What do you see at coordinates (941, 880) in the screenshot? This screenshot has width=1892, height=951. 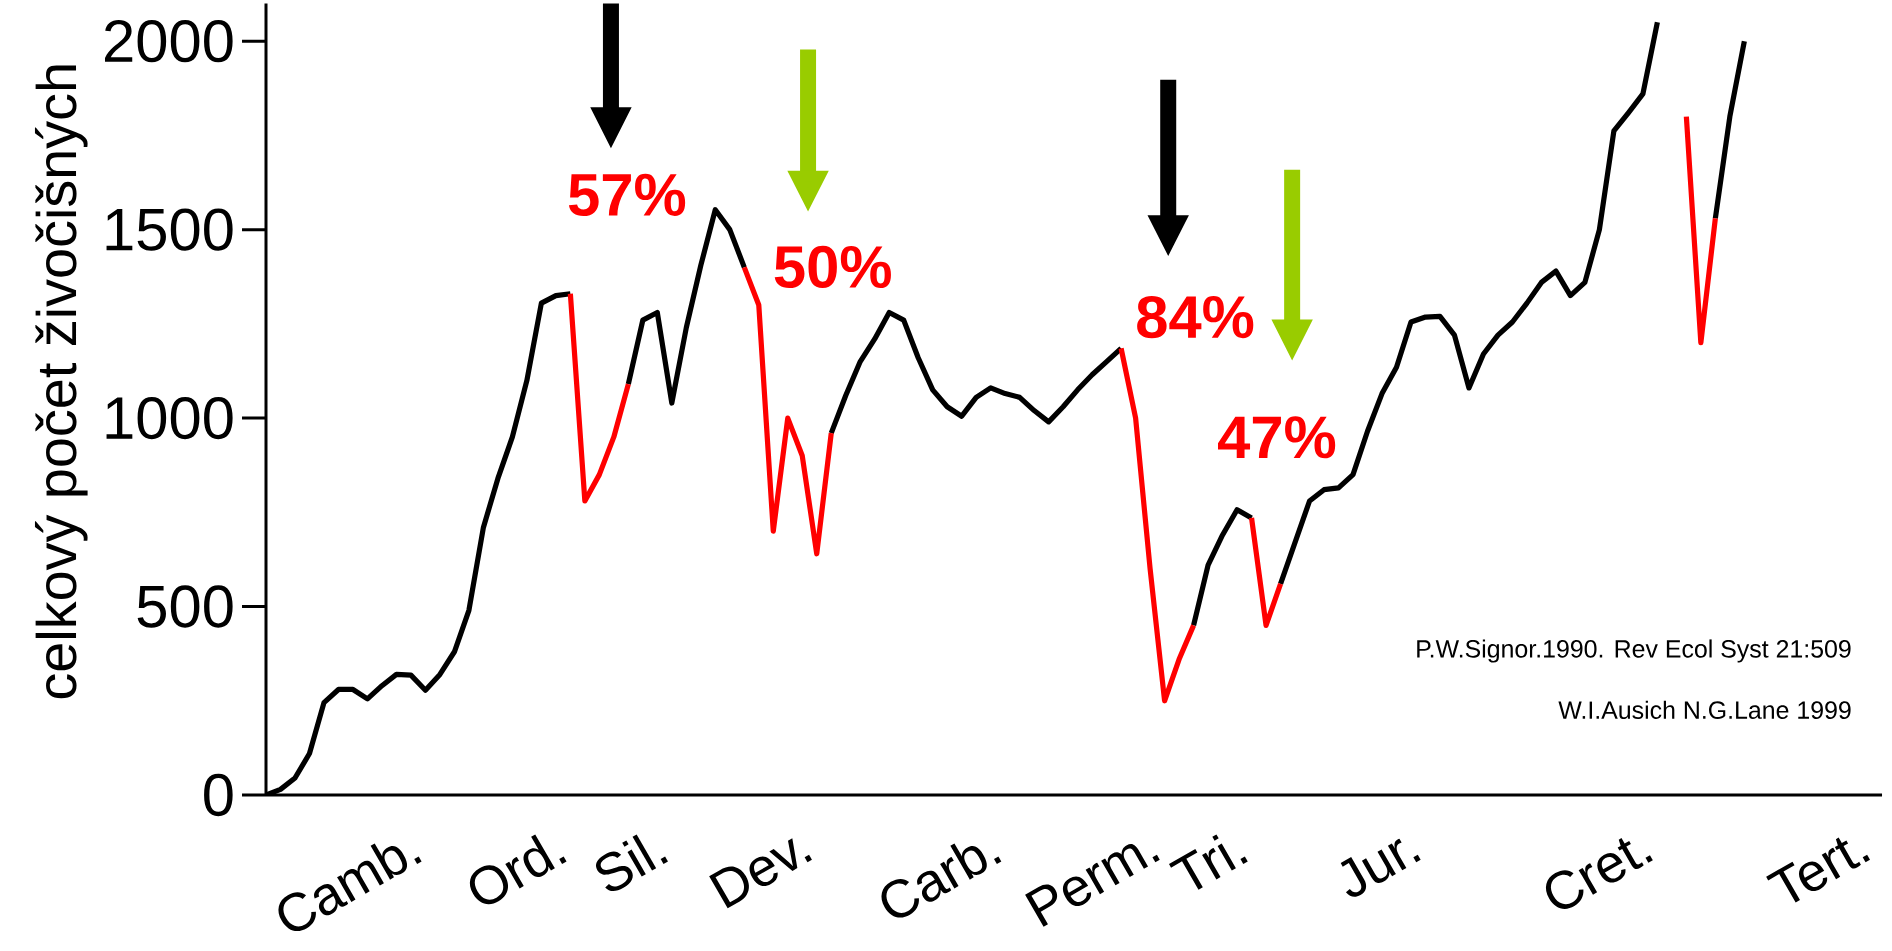 I see `x-tick-label: Carb.` at bounding box center [941, 880].